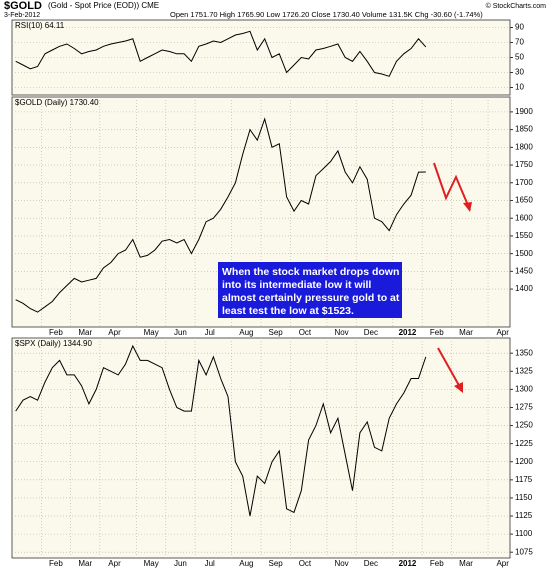 This screenshot has height=572, width=550. Describe the element at coordinates (524, 200) in the screenshot. I see `y-tick-label: 1650` at that location.